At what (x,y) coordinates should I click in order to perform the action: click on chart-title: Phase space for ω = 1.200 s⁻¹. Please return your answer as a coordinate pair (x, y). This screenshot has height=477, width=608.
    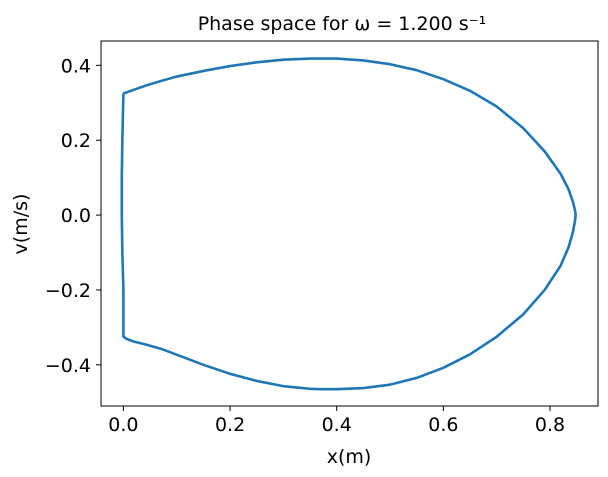
    Looking at the image, I should click on (342, 24).